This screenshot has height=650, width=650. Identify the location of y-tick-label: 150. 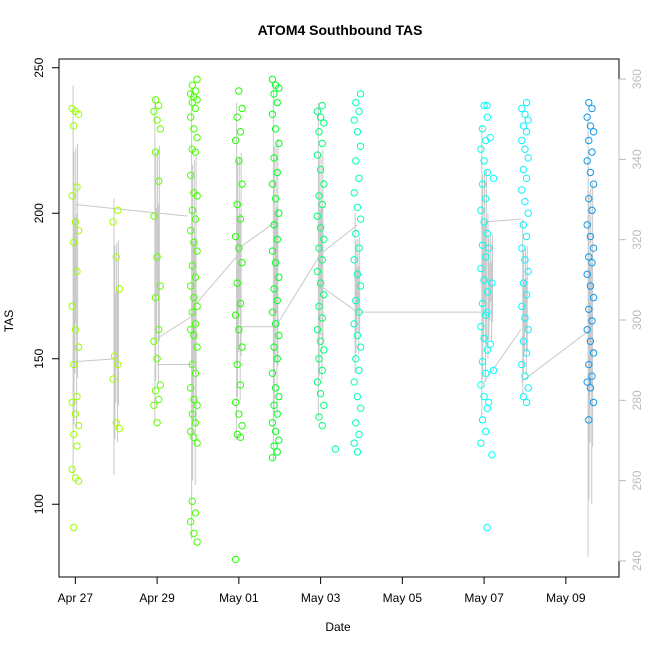
(39, 358).